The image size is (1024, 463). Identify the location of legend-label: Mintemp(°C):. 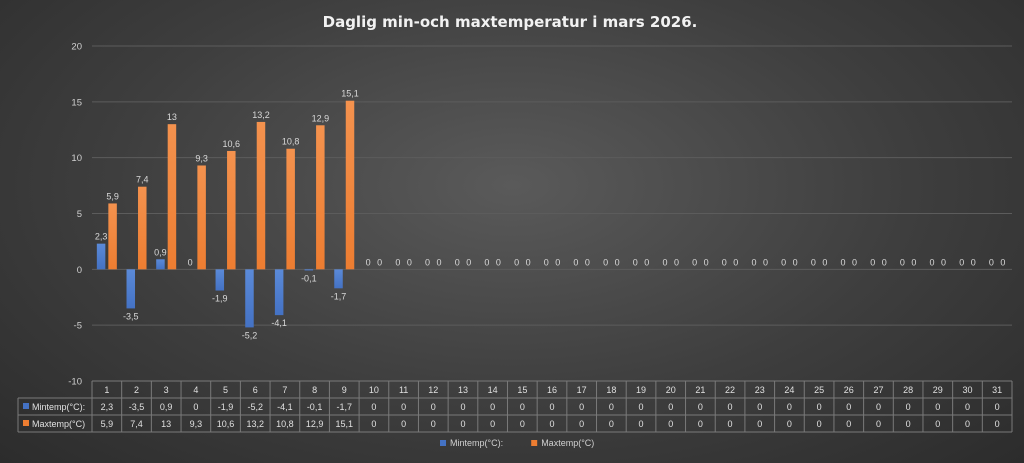
(476, 443).